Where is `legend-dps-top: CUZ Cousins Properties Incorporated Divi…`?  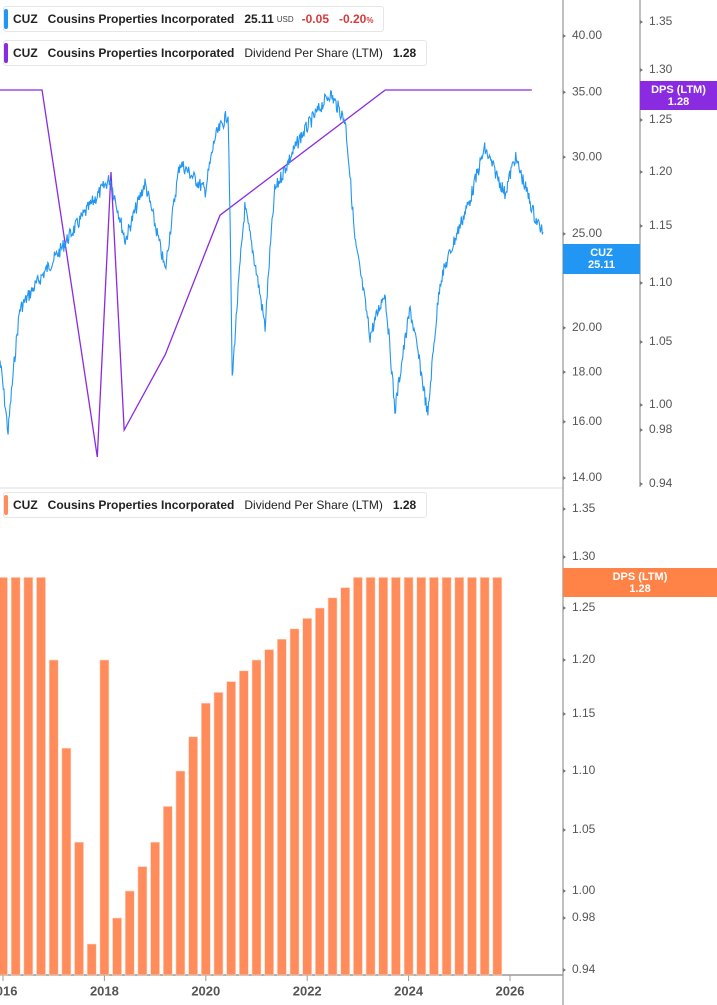 legend-dps-top: CUZ Cousins Properties Incorporated Divi… is located at coordinates (215, 53).